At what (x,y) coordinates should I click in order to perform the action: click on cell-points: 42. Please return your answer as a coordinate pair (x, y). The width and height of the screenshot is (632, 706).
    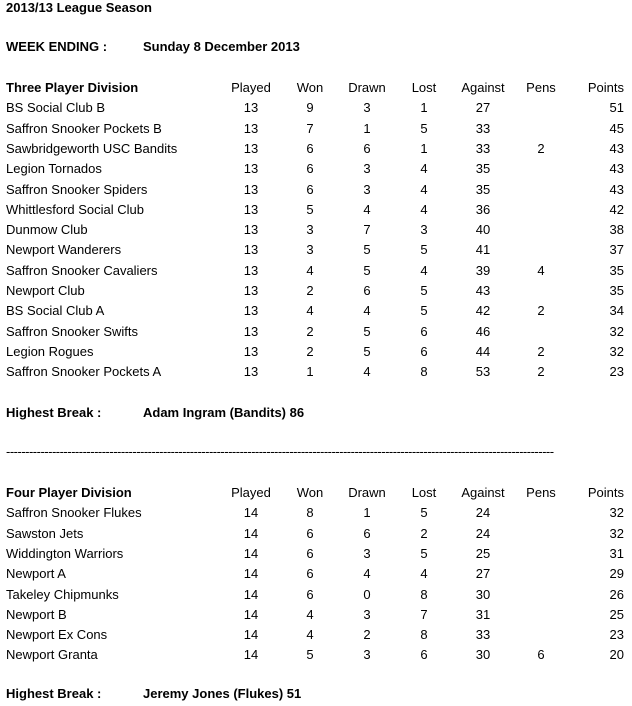
    Looking at the image, I should click on (616, 209).